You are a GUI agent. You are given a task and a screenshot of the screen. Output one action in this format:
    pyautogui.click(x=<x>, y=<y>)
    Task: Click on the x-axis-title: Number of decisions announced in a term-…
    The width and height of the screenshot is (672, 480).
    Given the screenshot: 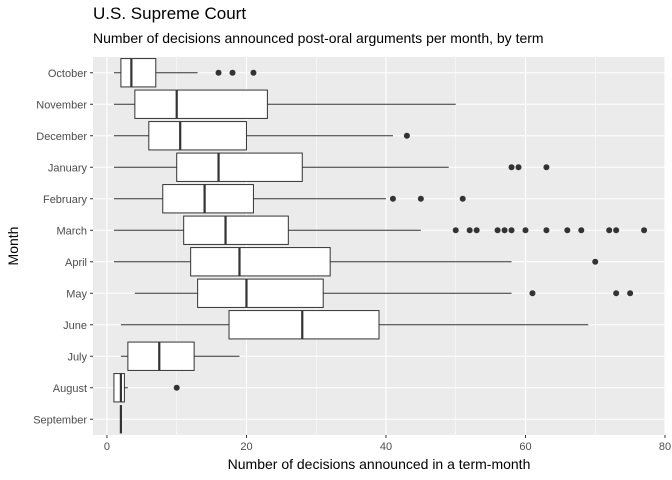 What is the action you would take?
    pyautogui.click(x=379, y=464)
    